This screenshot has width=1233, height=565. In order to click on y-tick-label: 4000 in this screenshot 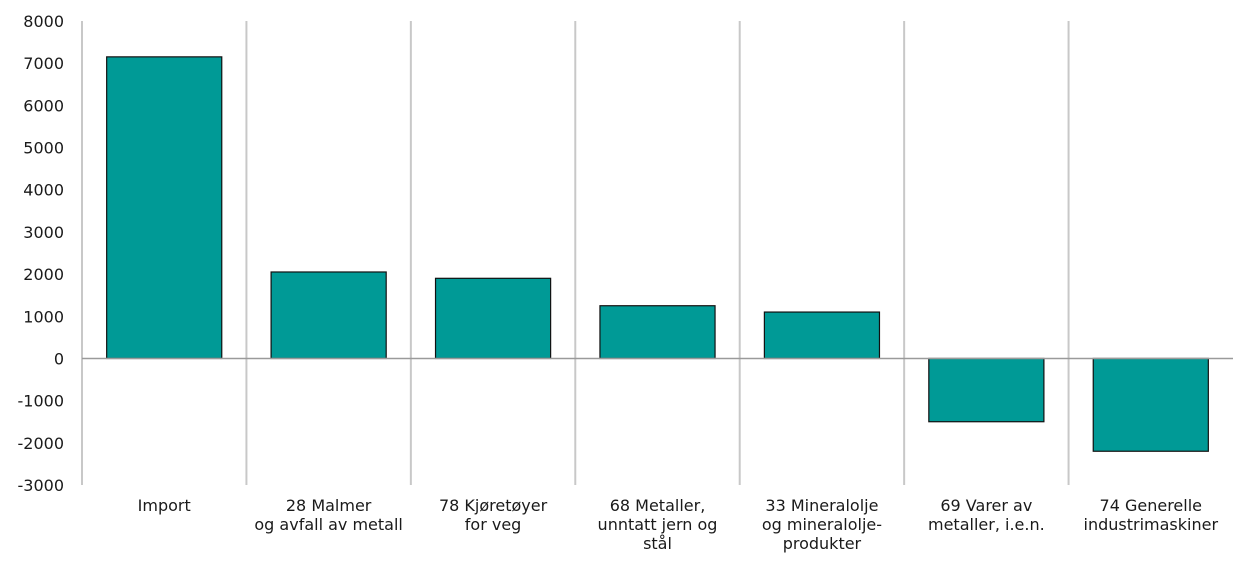, I will do `click(43, 190)`.